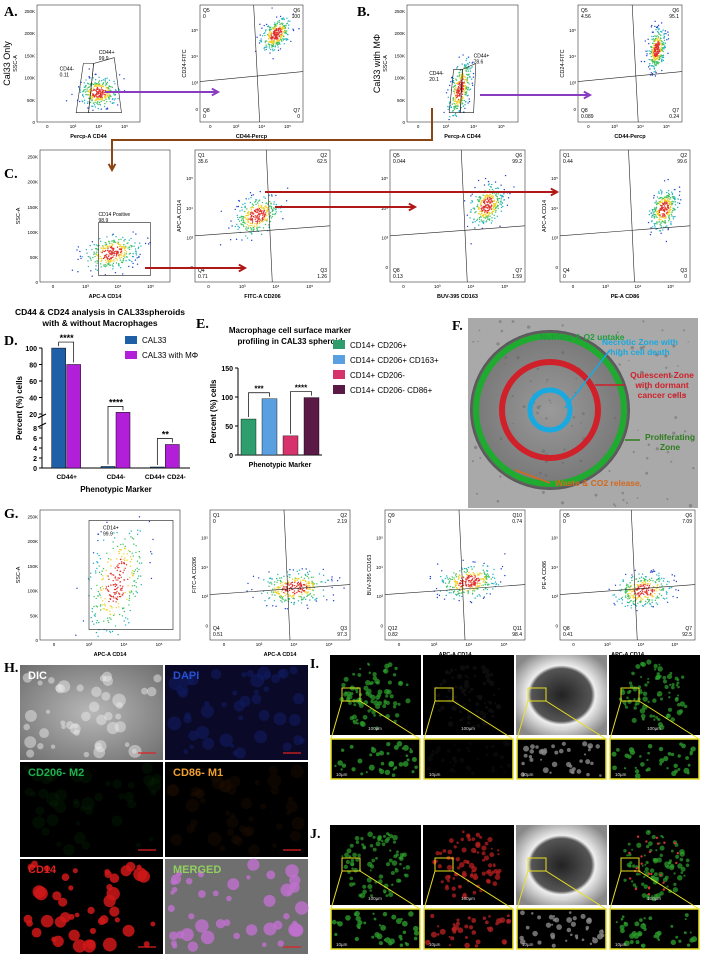  I want to click on bar, so click(269, 427).